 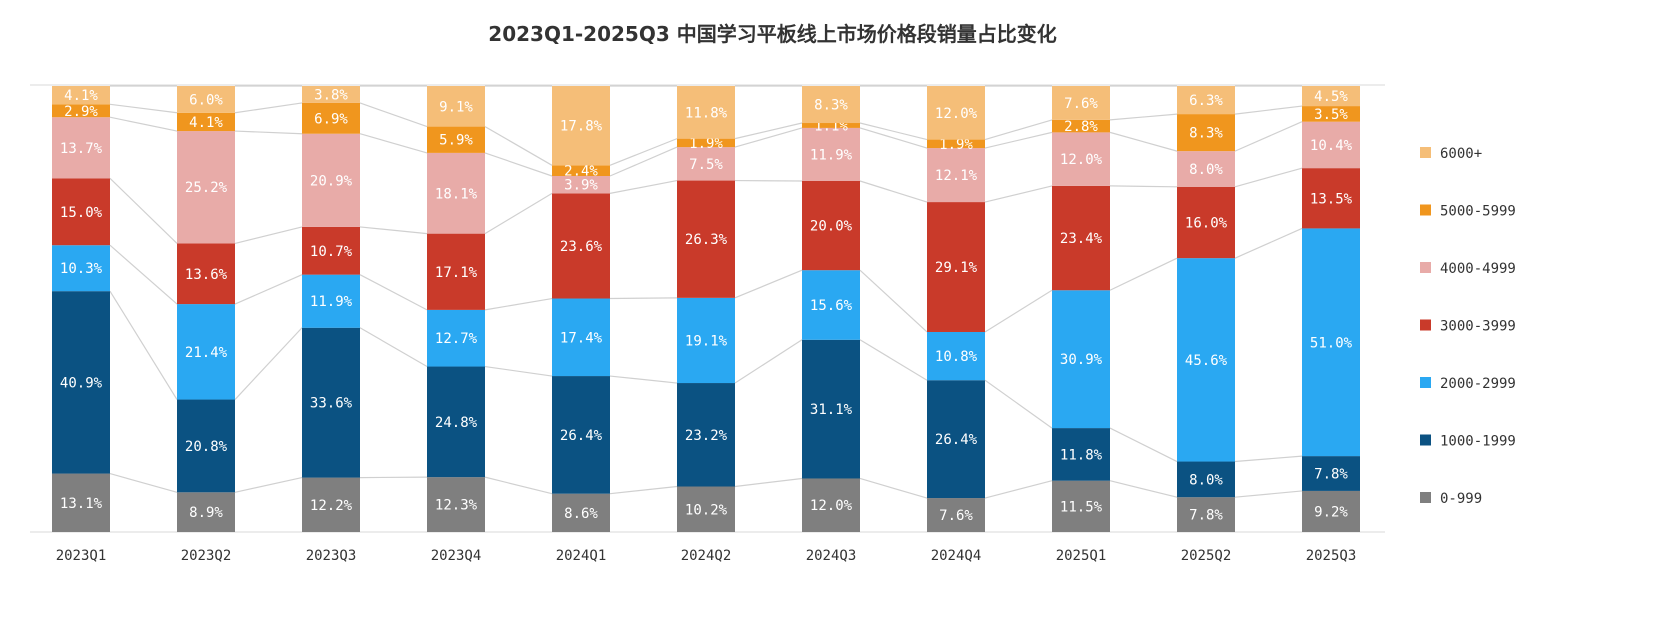 I want to click on data-label: 13.5%, so click(x=1331, y=199).